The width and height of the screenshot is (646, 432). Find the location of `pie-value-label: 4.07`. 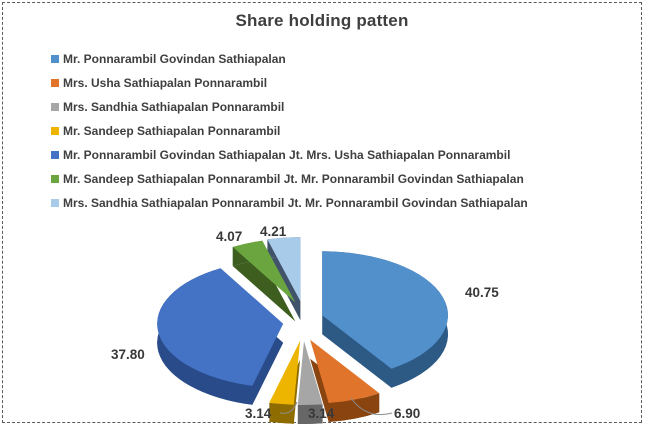

pie-value-label: 4.07 is located at coordinates (229, 236).